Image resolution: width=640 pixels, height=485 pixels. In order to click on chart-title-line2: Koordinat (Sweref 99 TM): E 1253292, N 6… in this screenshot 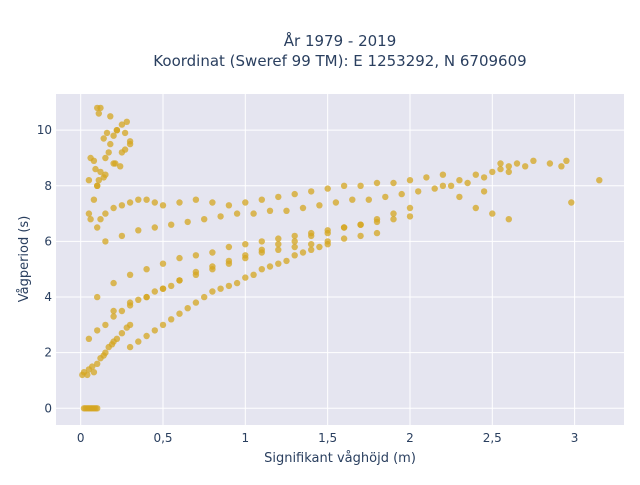, I will do `click(339, 61)`.